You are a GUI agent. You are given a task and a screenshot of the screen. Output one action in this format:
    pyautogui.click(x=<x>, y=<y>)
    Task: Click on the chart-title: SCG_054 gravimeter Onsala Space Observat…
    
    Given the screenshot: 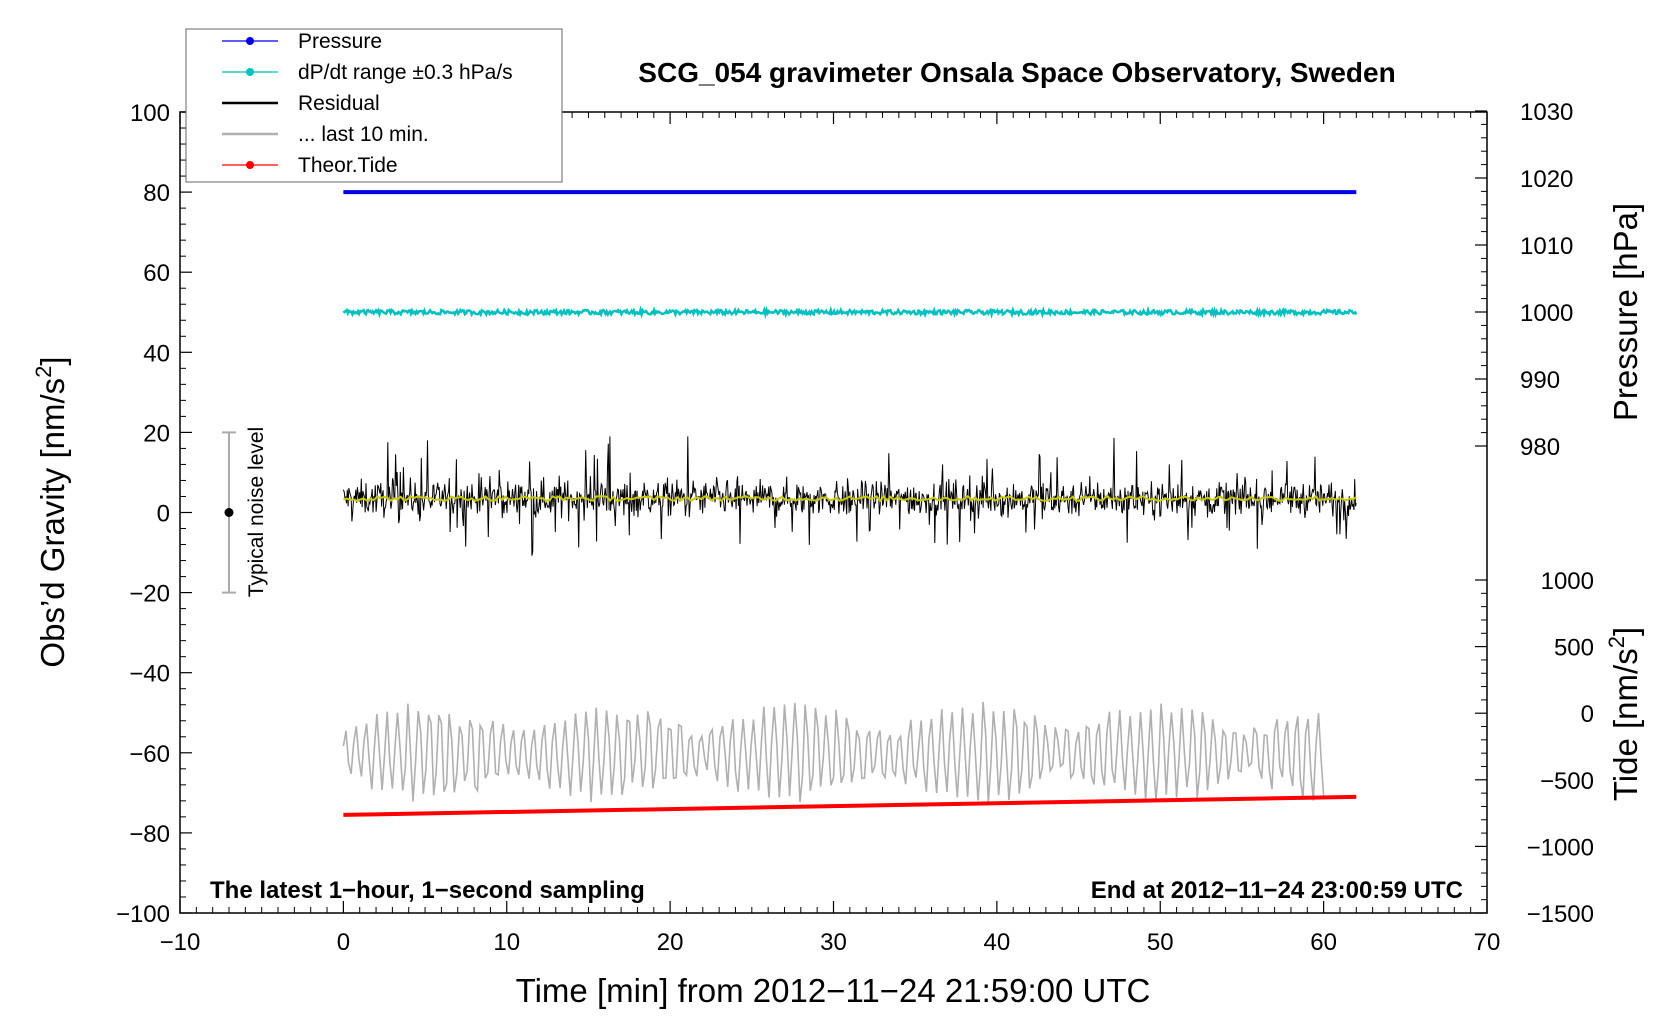 What is the action you would take?
    pyautogui.click(x=1016, y=72)
    